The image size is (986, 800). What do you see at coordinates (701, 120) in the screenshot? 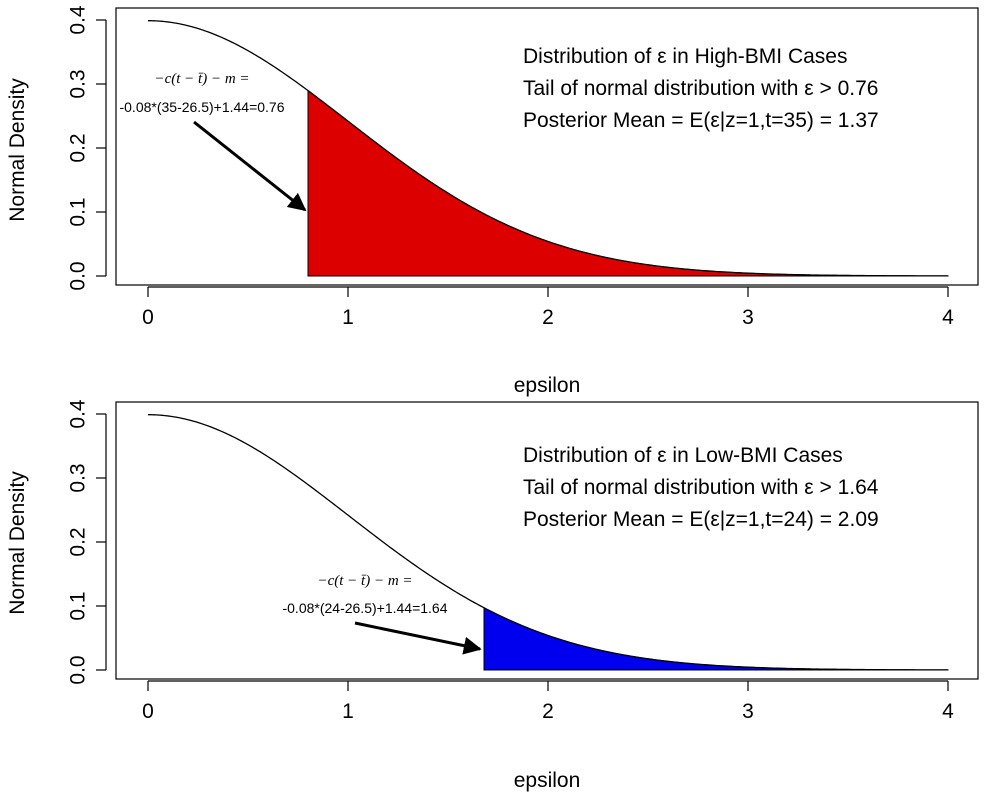
I see `info-line-3: Posterior Mean = E(ε|z=1,t=35) = 1.37` at bounding box center [701, 120].